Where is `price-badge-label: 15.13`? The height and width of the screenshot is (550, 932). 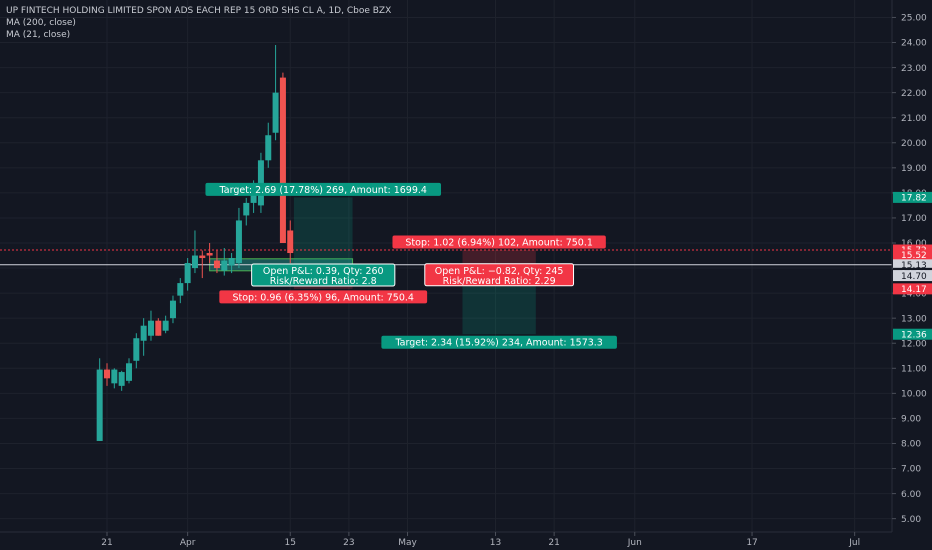
price-badge-label: 15.13 is located at coordinates (914, 266).